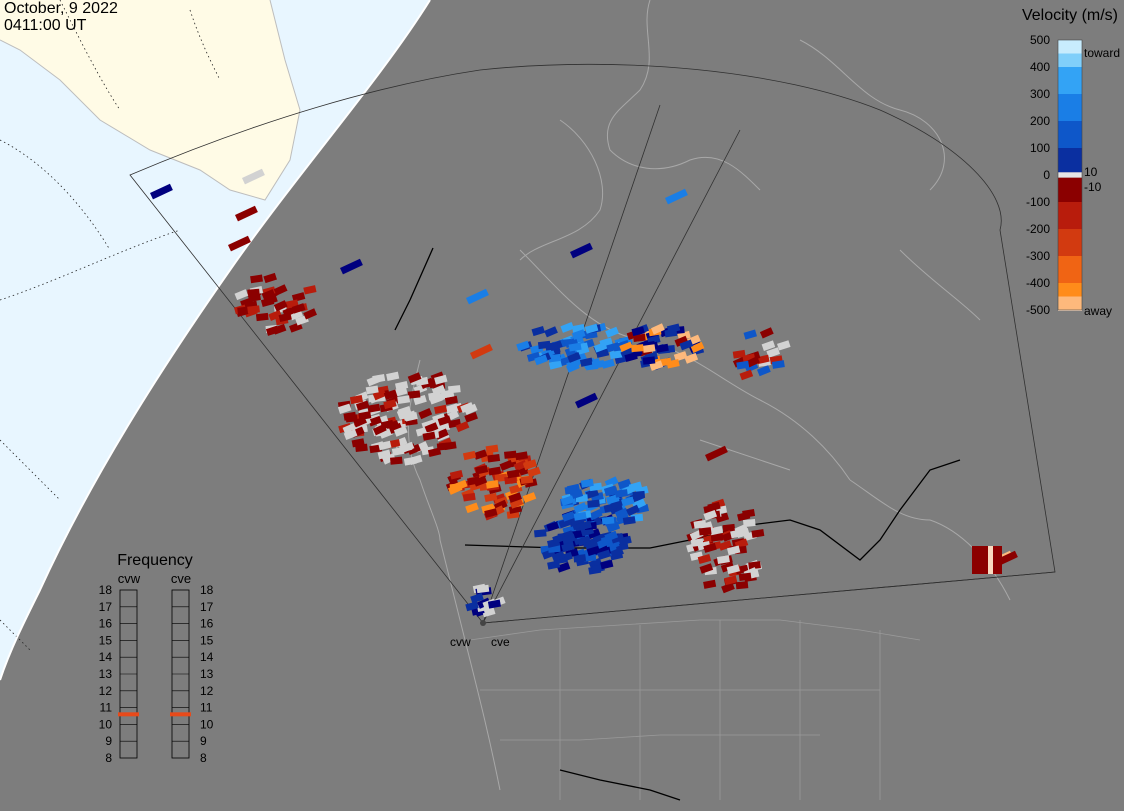 The height and width of the screenshot is (811, 1124). What do you see at coordinates (1102, 53) in the screenshot?
I see `colorbar-toward-label: toward` at bounding box center [1102, 53].